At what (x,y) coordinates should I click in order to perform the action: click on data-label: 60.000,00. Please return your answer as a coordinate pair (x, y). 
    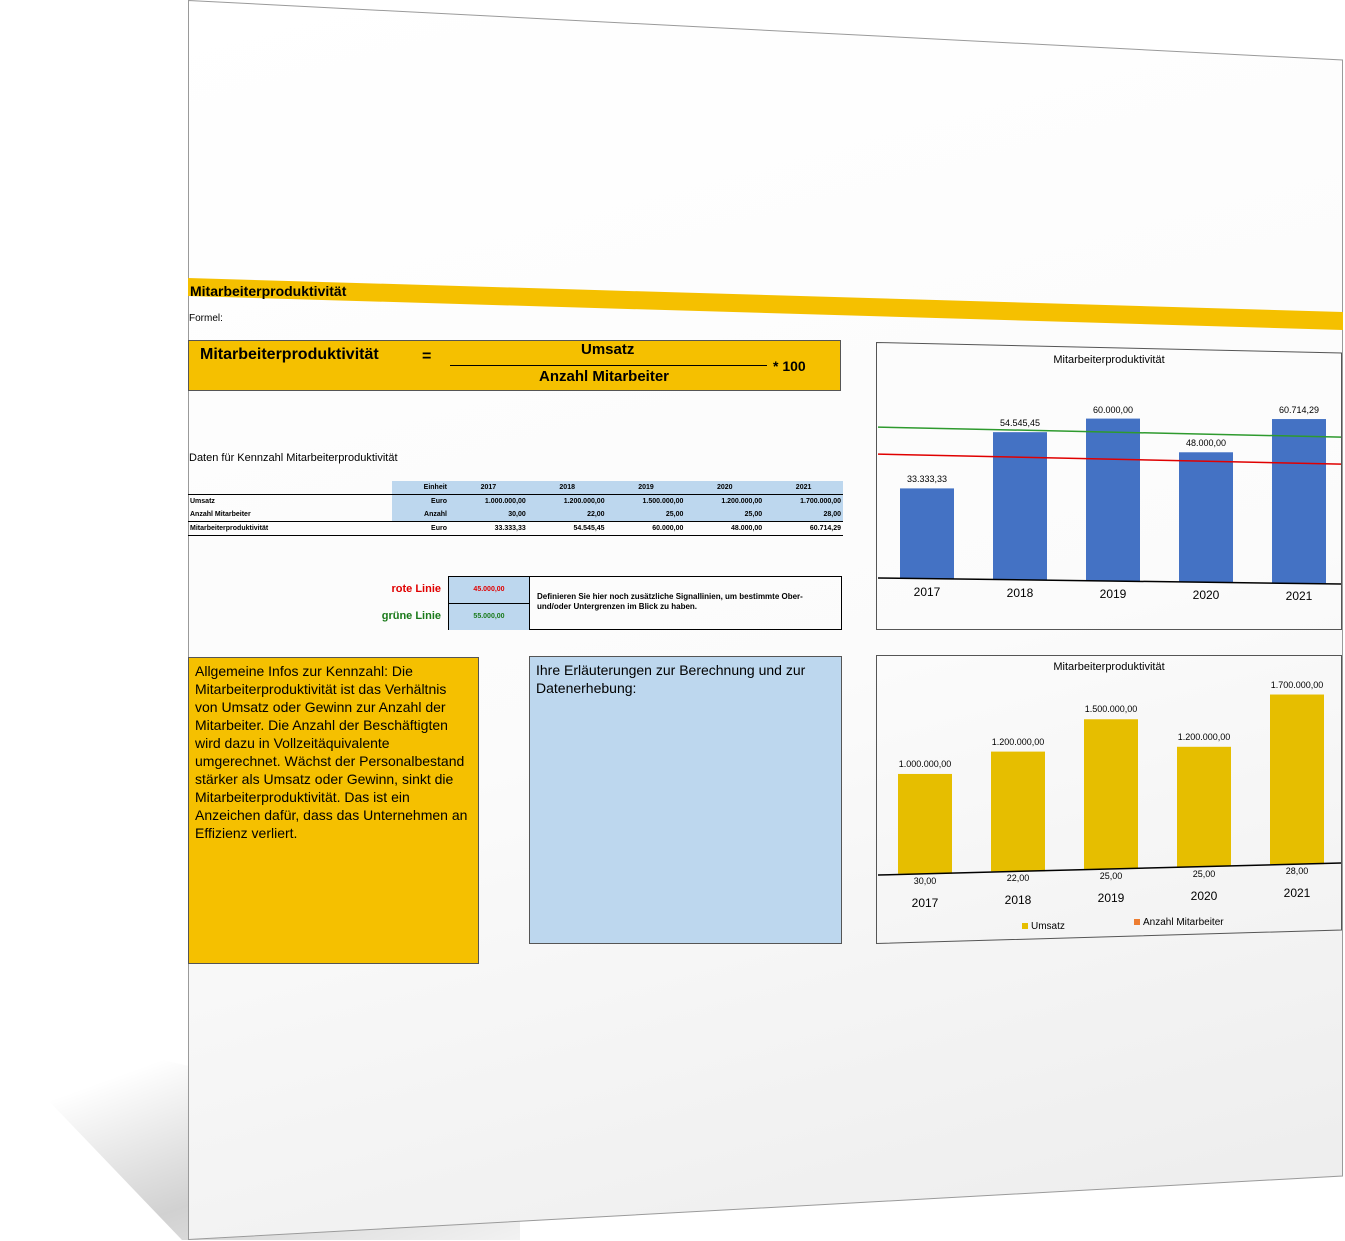
    Looking at the image, I should click on (1113, 409).